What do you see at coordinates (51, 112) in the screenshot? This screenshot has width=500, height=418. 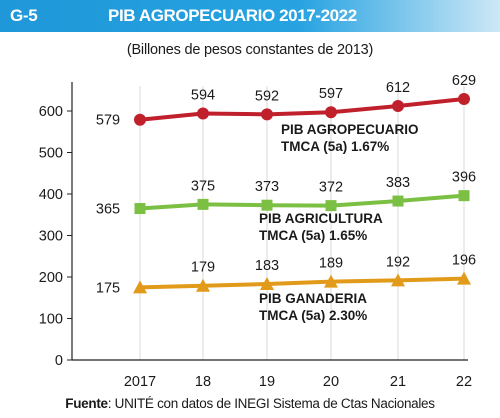 I see `y-tick-label: 600` at bounding box center [51, 112].